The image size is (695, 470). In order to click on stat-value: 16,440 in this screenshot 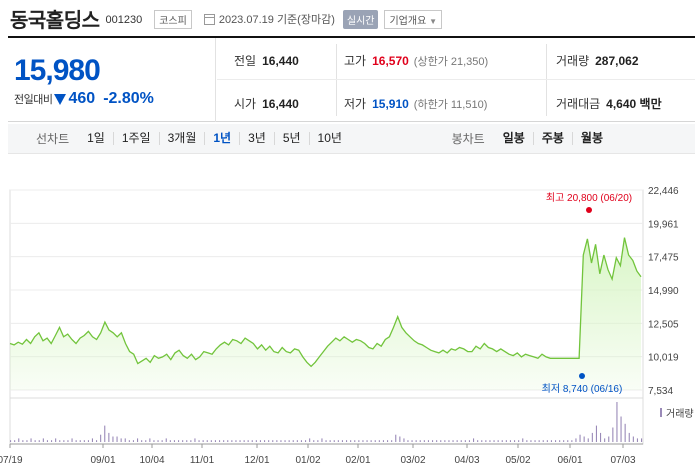, I will do `click(280, 61)`.